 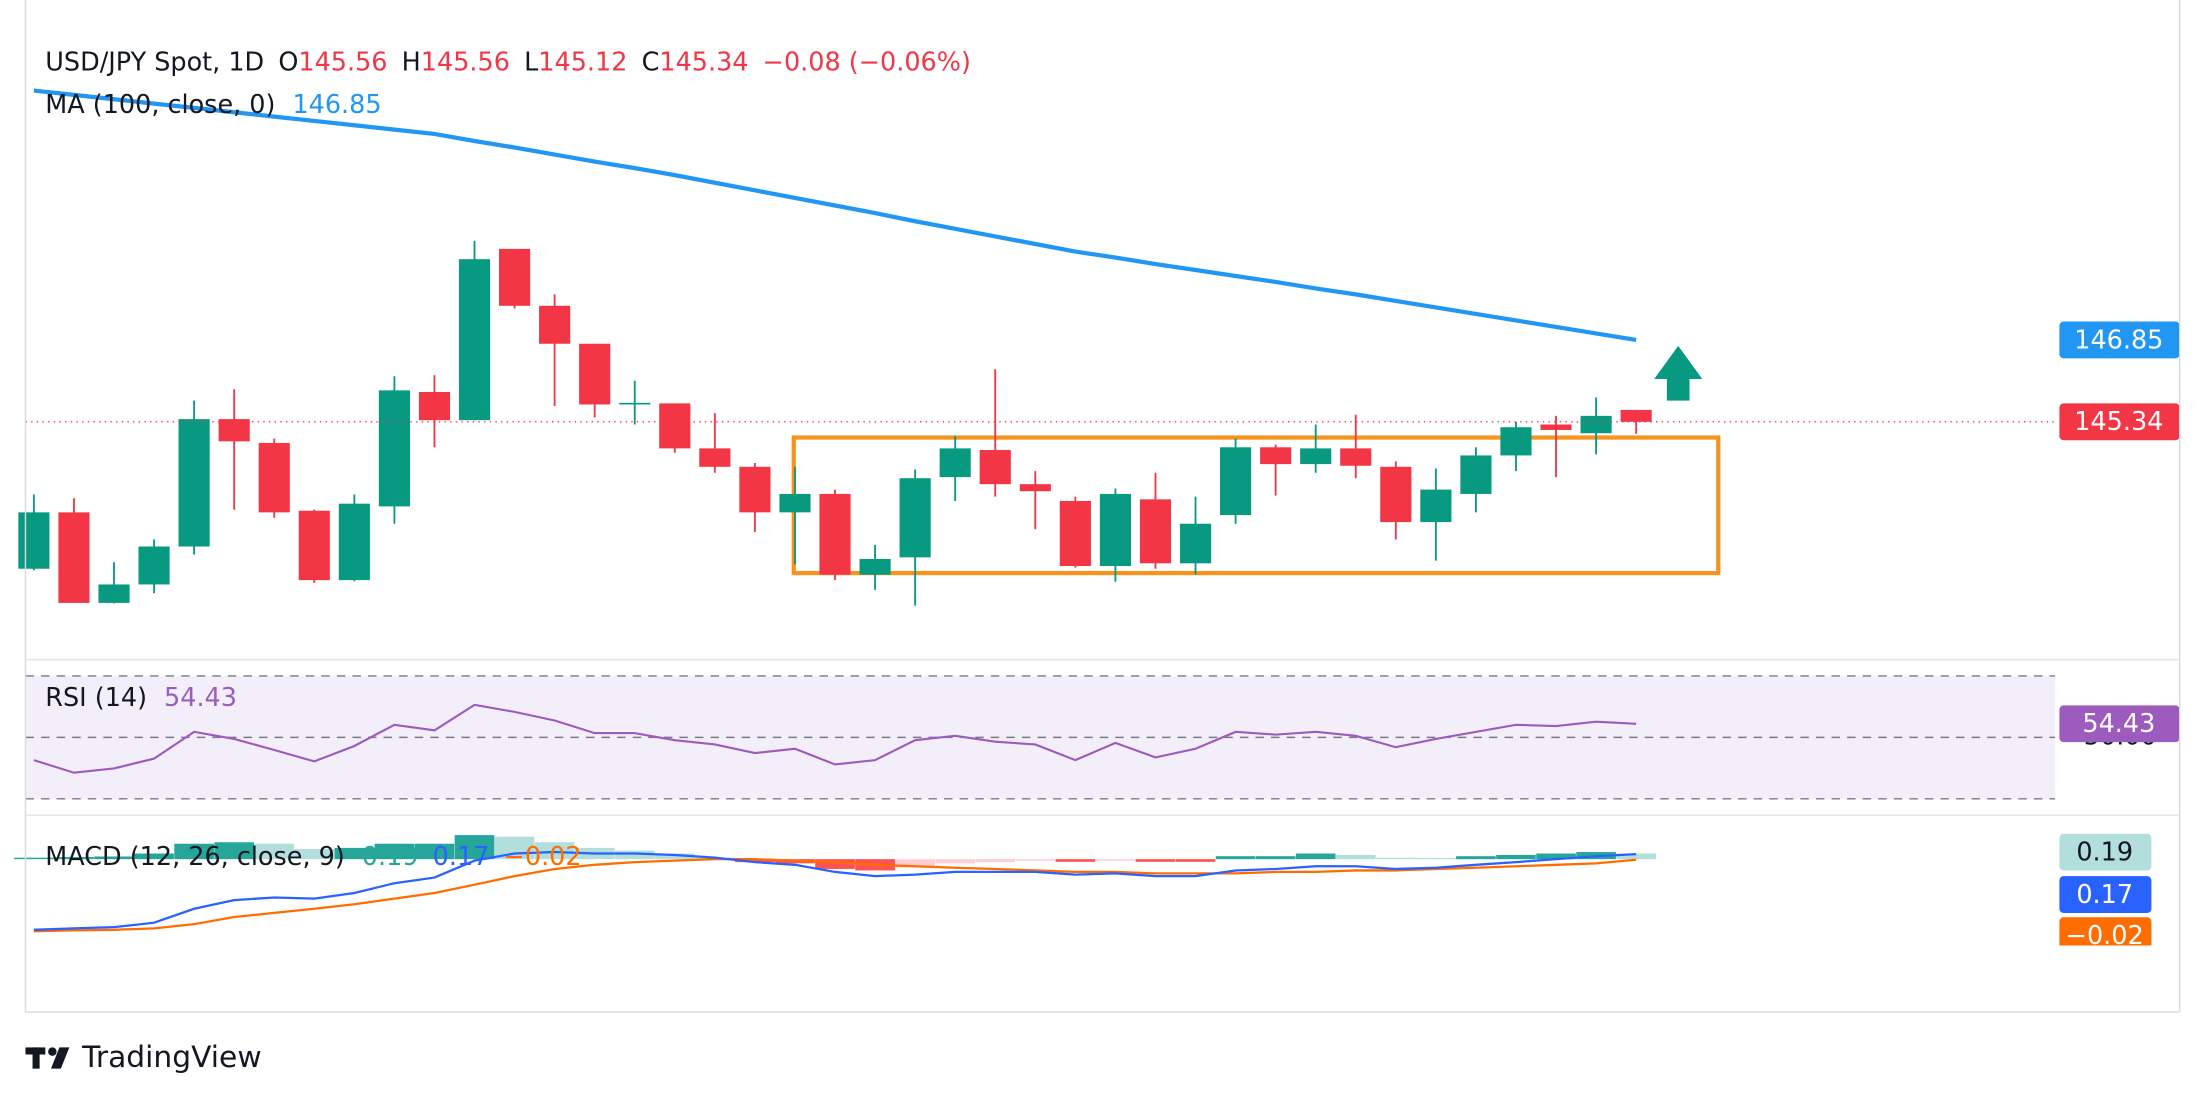 What do you see at coordinates (342, 63) in the screenshot?
I see `open-value: 145.56` at bounding box center [342, 63].